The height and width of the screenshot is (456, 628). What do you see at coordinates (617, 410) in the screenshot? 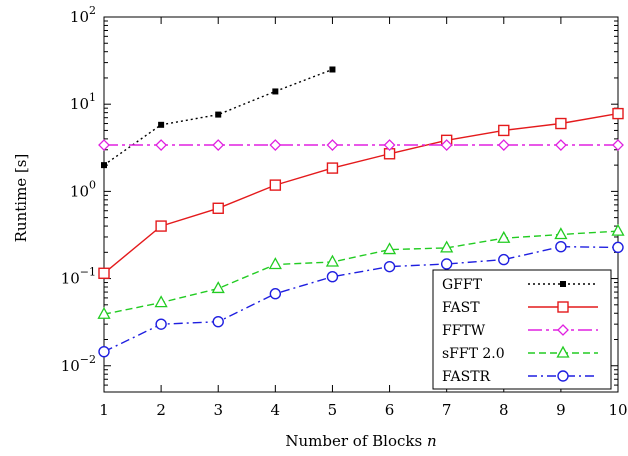
I see `x-tick-label: 10` at bounding box center [617, 410].